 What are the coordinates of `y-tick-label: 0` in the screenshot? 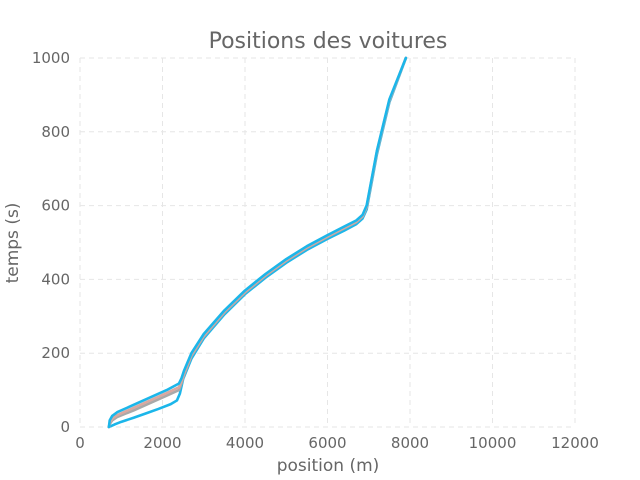 It's located at (65, 427).